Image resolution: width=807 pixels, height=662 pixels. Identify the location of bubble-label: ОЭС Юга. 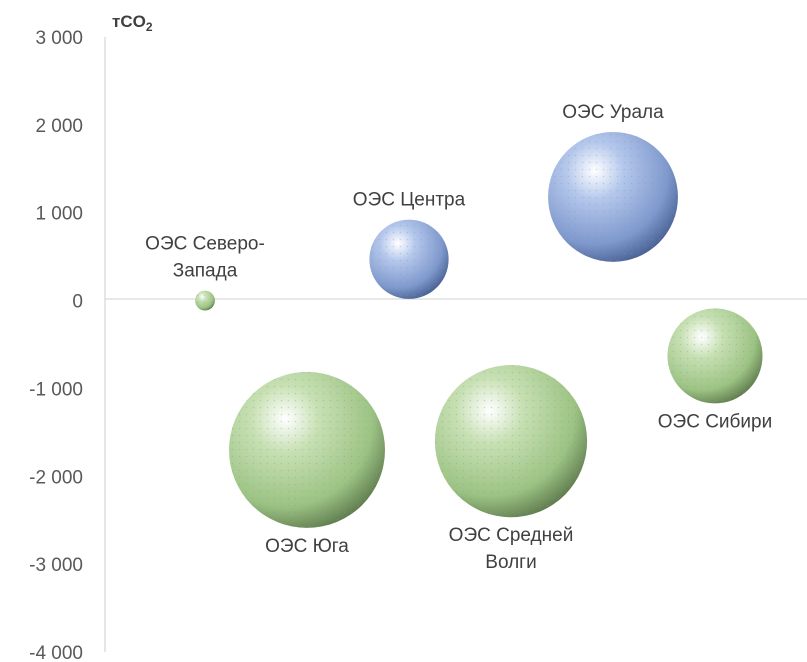
(307, 546).